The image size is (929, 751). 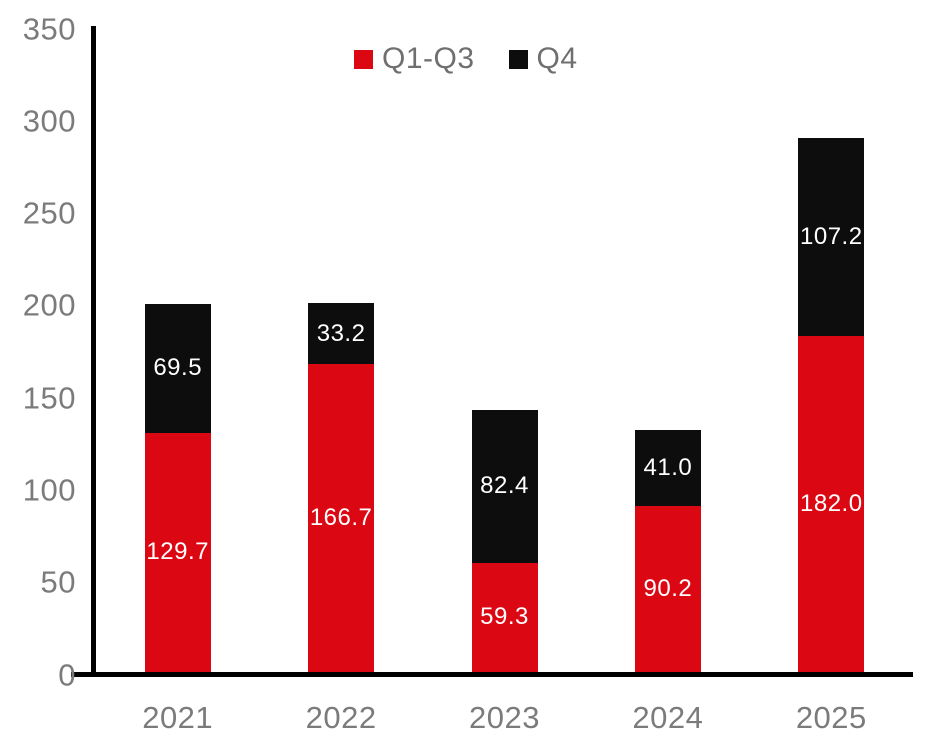 I want to click on bar-segment-q4-2021: 69.5, so click(x=177, y=368).